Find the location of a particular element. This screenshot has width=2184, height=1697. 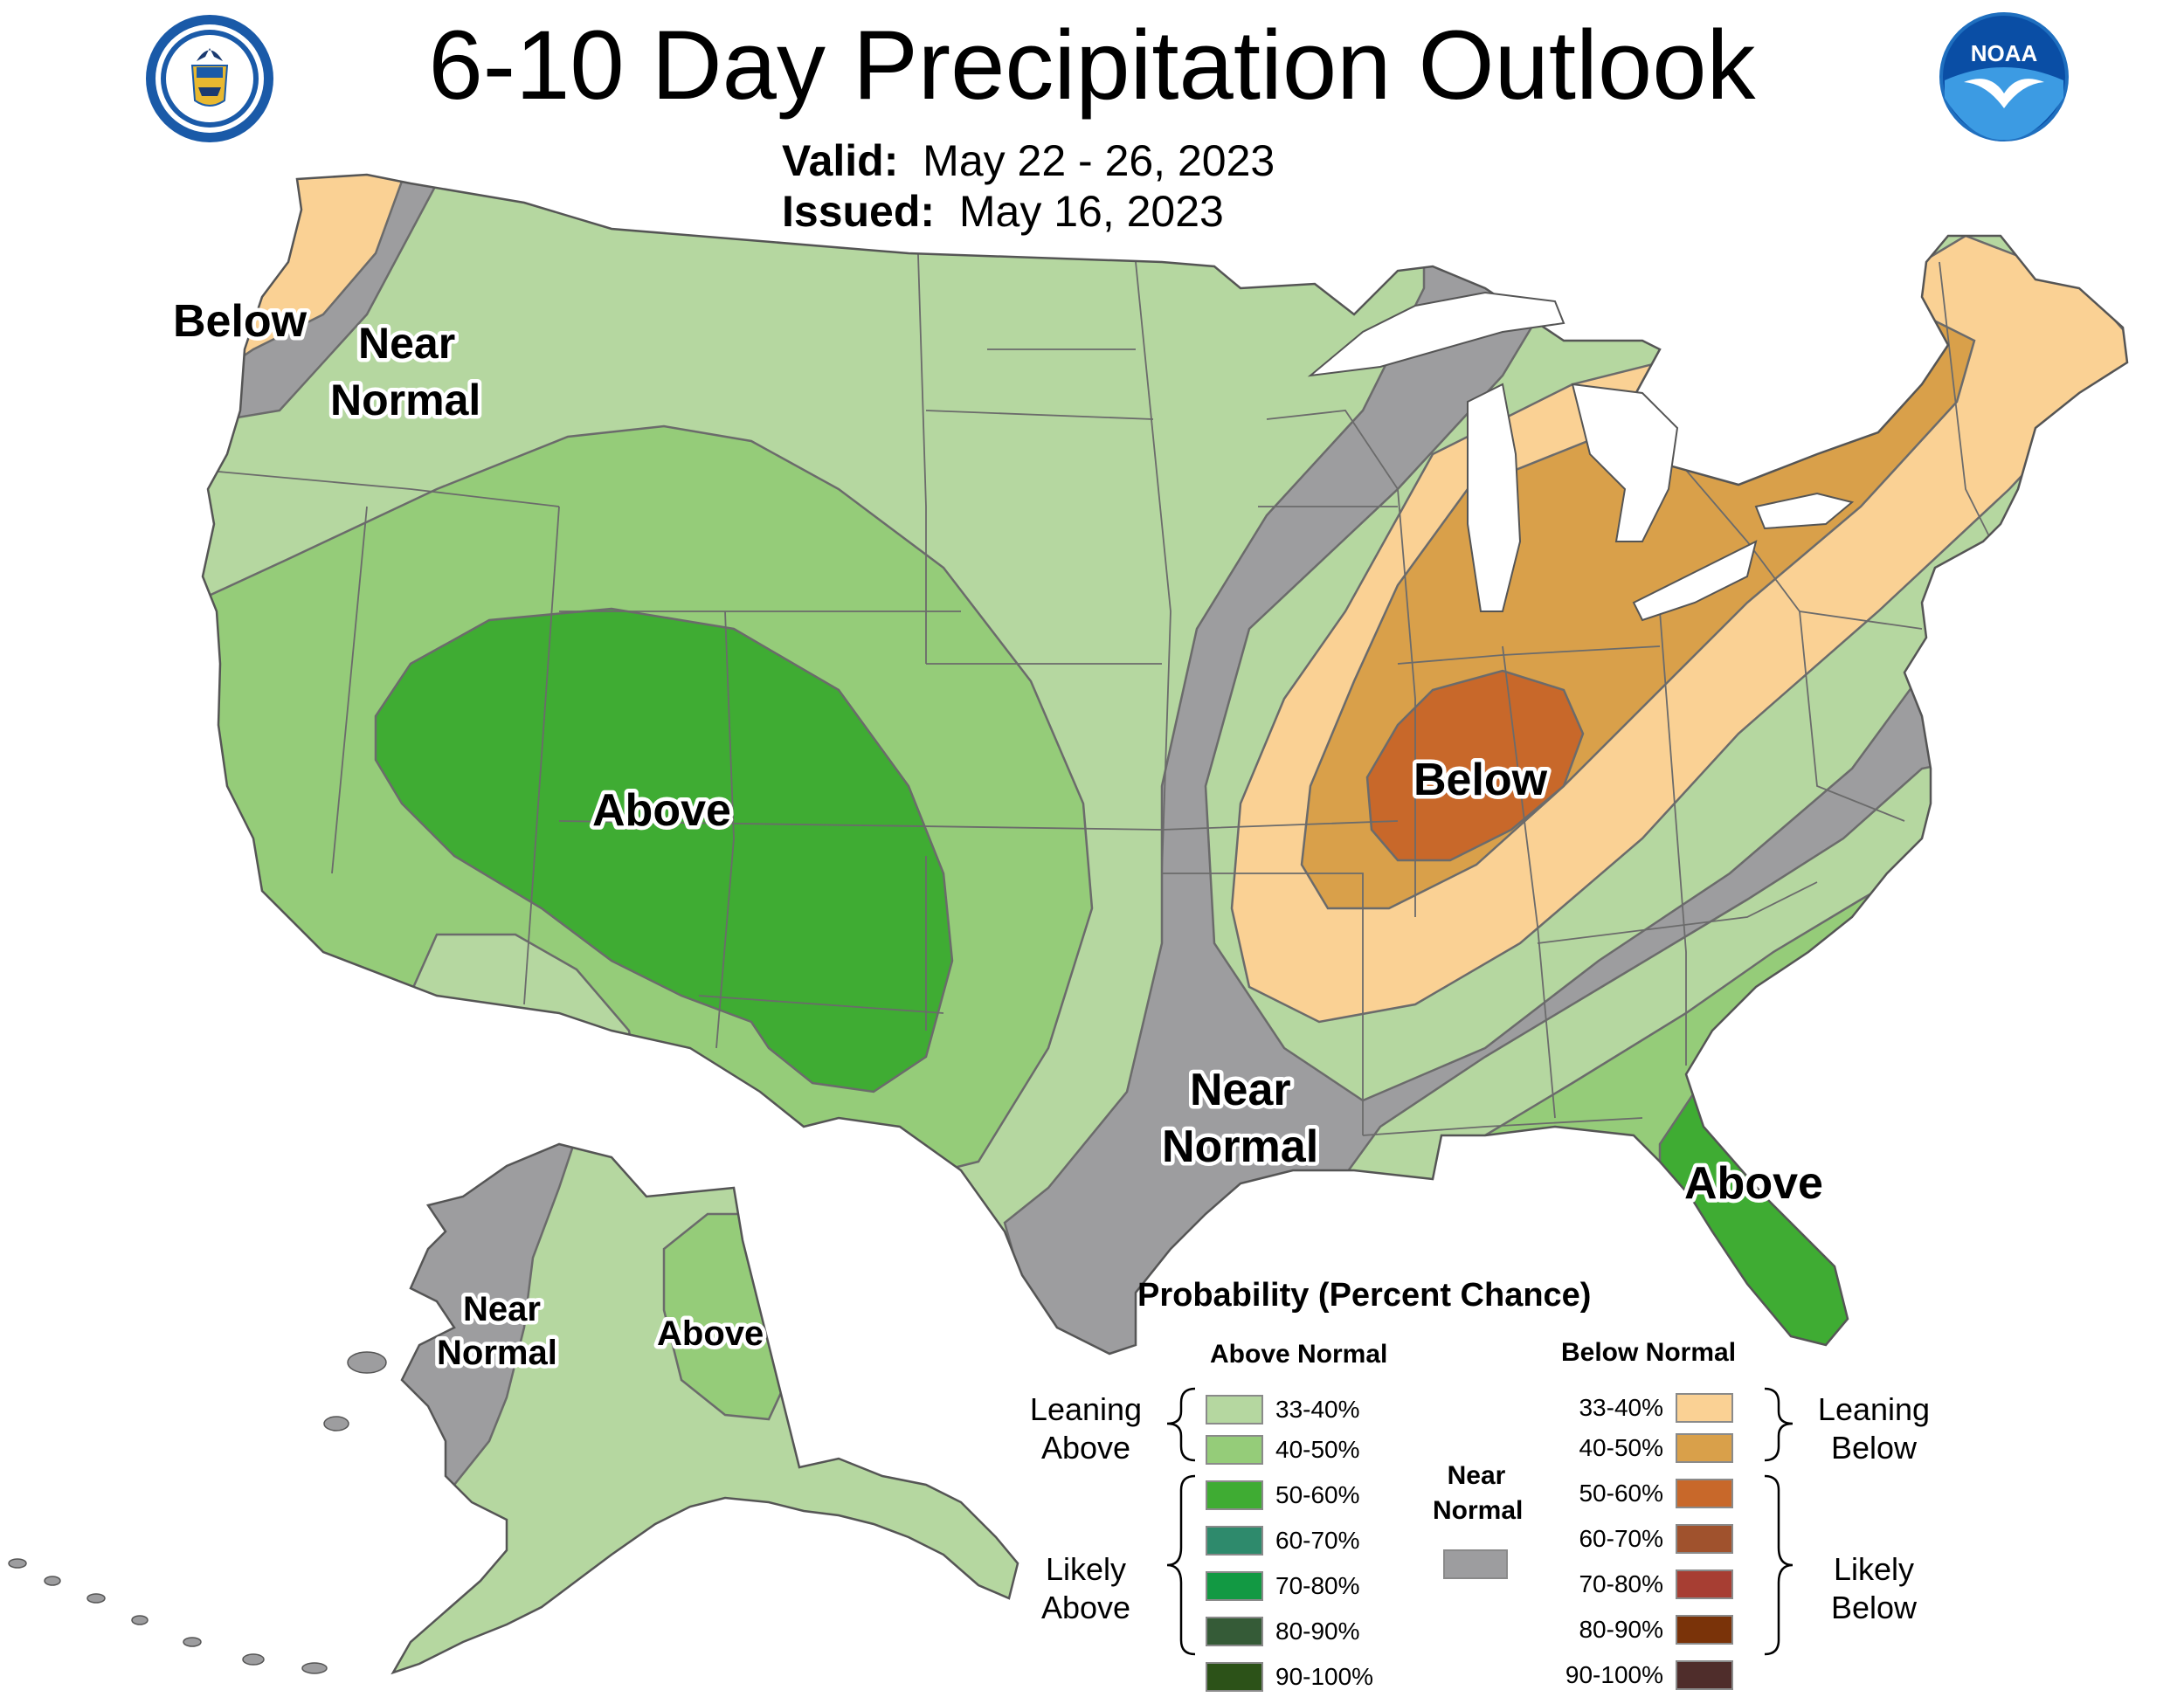

legend: Probability (Percent Chance) is located at coordinates (1364, 1295).